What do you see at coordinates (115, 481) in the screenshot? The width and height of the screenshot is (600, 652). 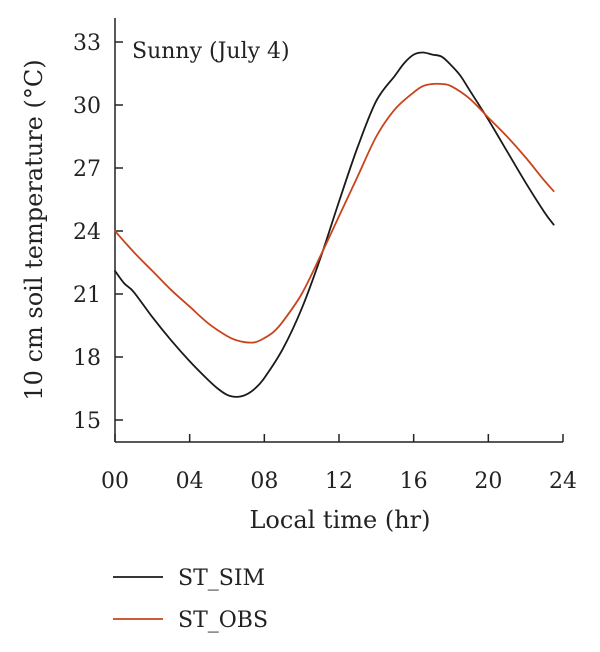 I see `x-tick-label: 00` at bounding box center [115, 481].